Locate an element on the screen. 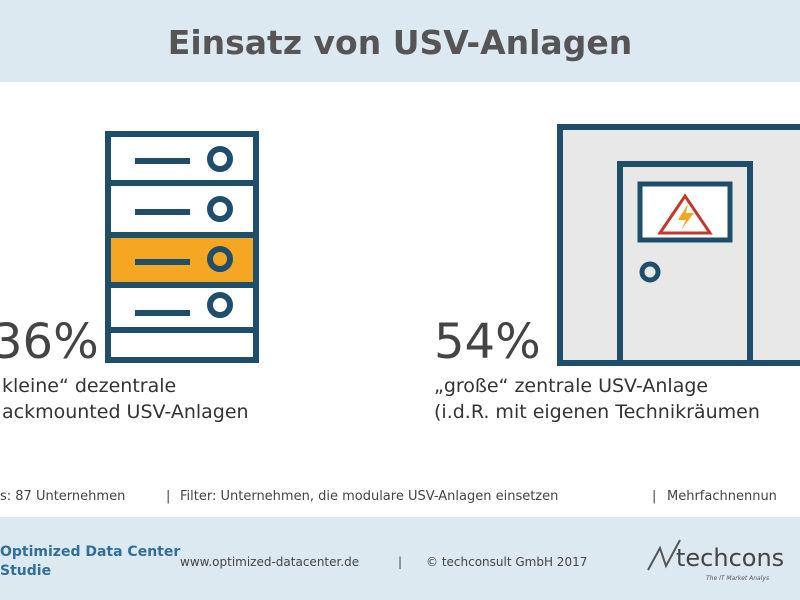 Image resolution: width=800 pixels, height=600 pixels. copyright: © techconsult GmbH 2017 is located at coordinates (506, 562).